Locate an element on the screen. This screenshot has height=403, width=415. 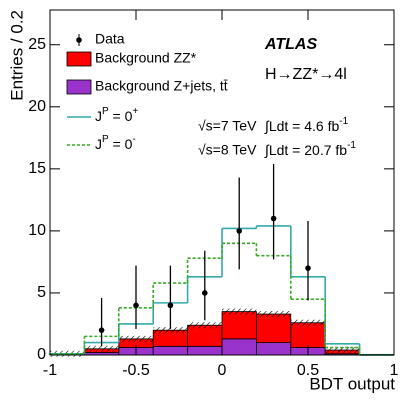
y-tick-label: 25 is located at coordinates (37, 44).